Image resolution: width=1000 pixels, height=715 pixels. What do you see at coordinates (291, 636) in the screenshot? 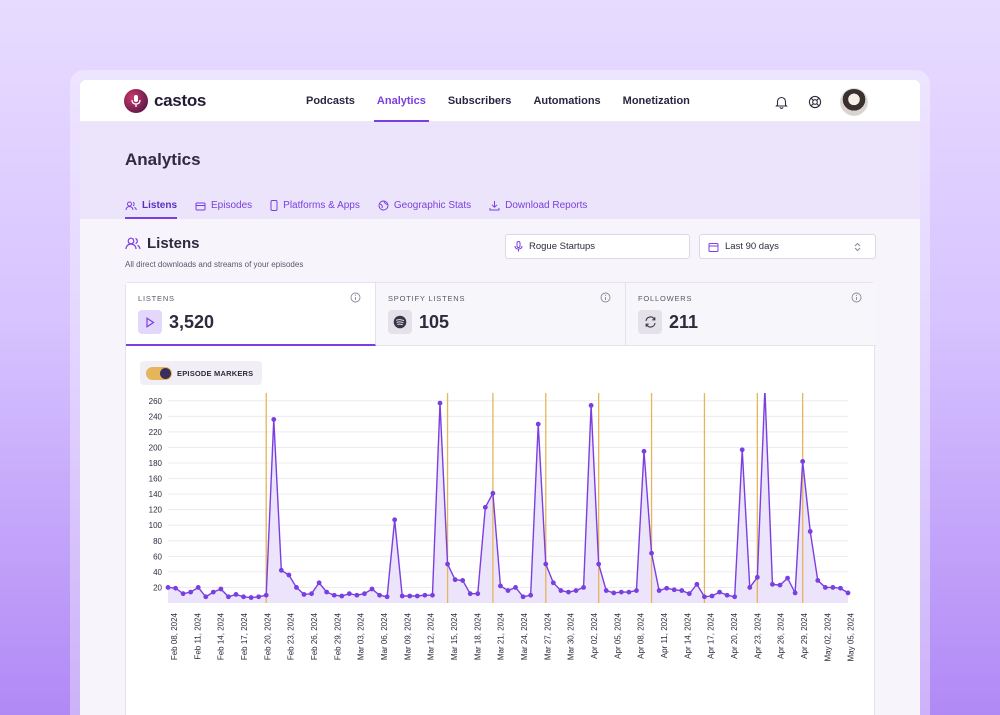
I see `x-tick-label: Feb 23, 2024` at bounding box center [291, 636].